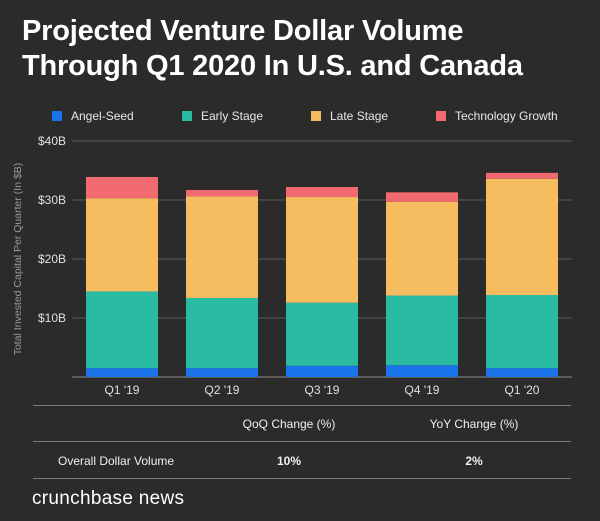 The height and width of the screenshot is (521, 600). I want to click on table-header-qoq: QoQ Change (%), so click(289, 424).